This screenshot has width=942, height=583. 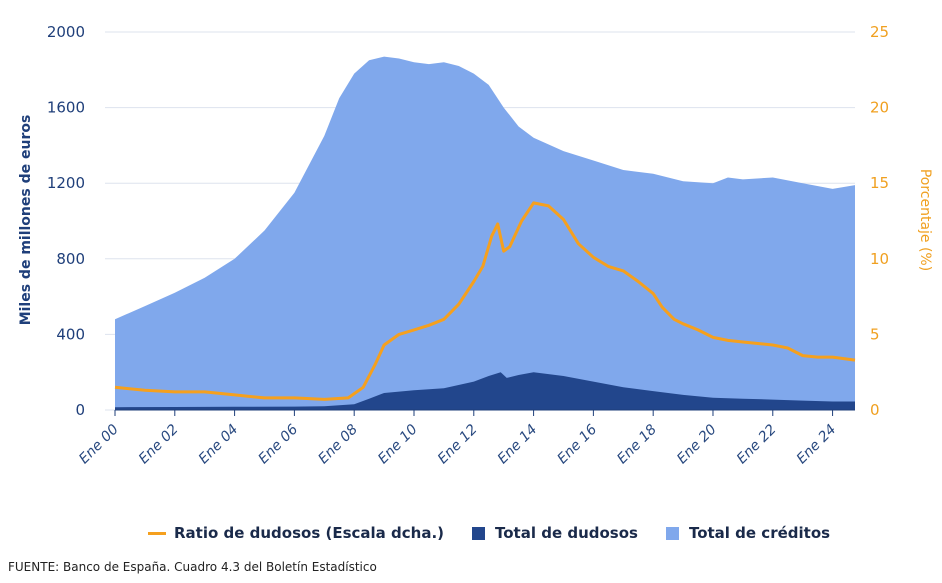 What do you see at coordinates (925, 220) in the screenshot?
I see `y-axis-title-right: Porcentaje (%)` at bounding box center [925, 220].